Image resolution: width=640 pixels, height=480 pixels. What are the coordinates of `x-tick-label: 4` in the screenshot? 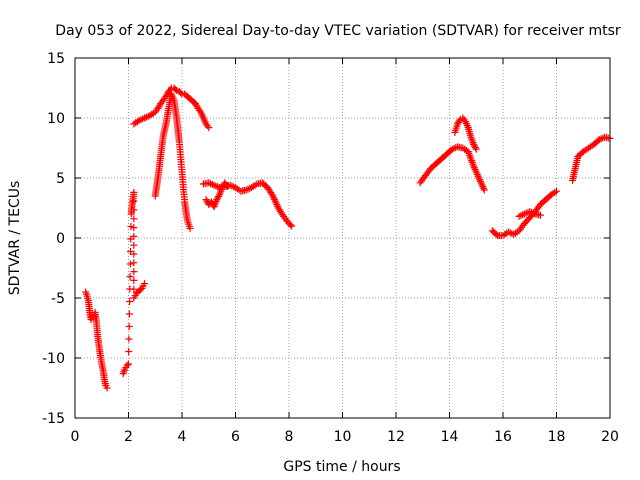 It's located at (182, 437).